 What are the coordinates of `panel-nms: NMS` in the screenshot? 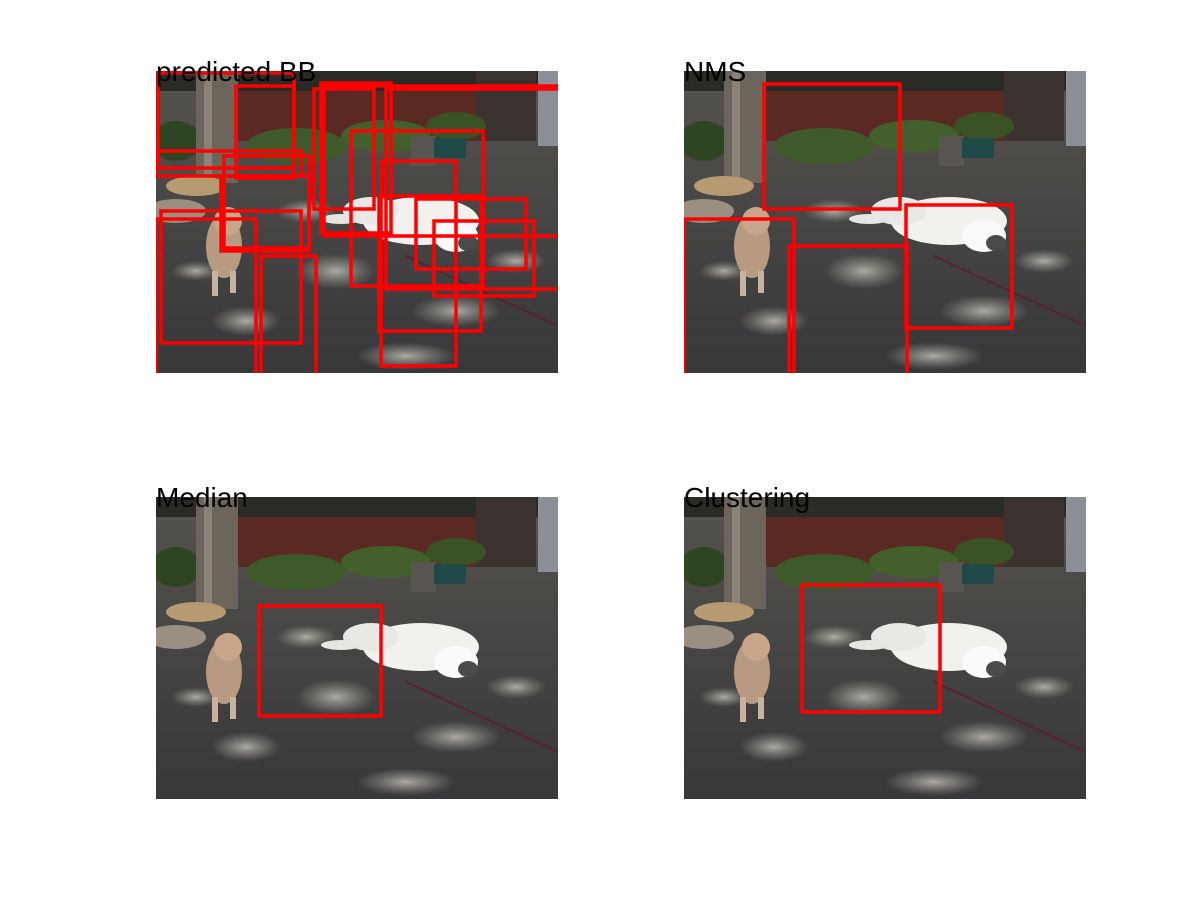 It's located at (885, 215).